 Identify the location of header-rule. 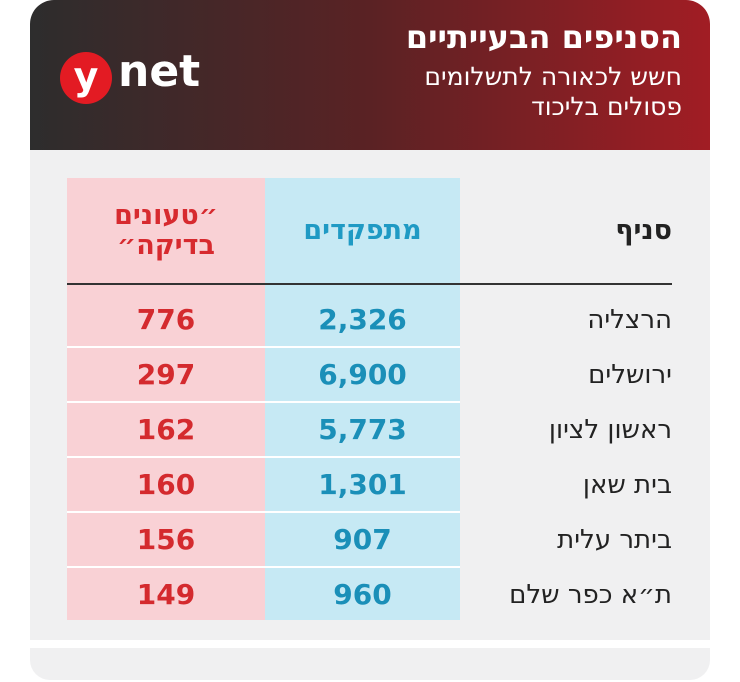
(369, 284).